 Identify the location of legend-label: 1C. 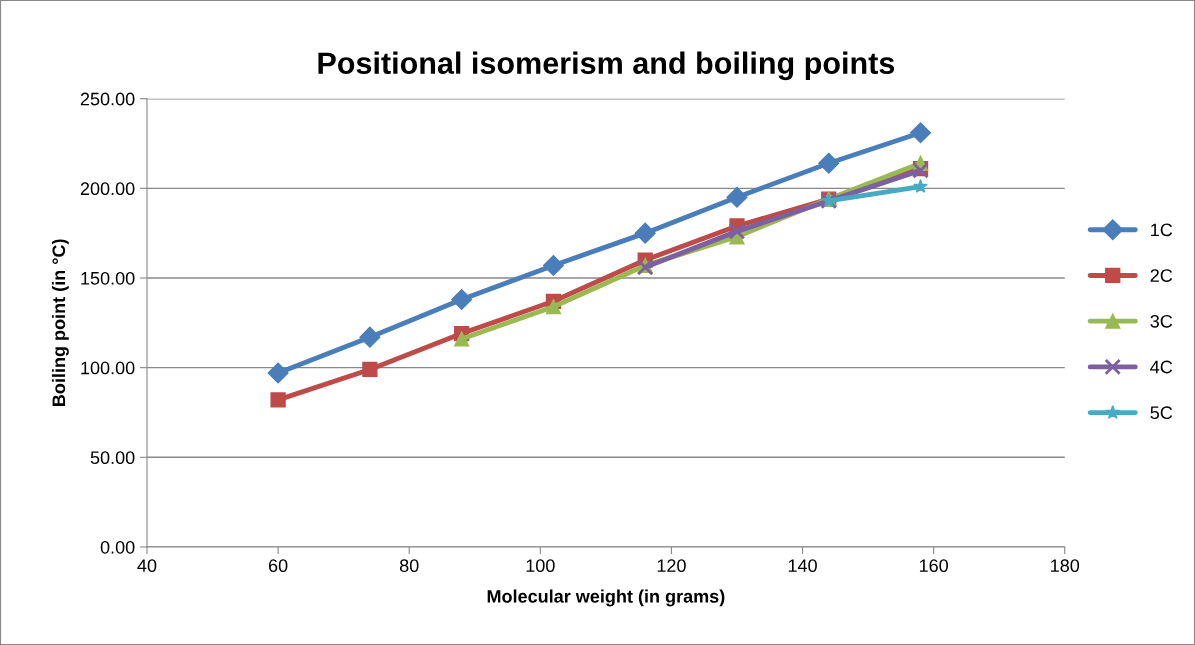
(1162, 230).